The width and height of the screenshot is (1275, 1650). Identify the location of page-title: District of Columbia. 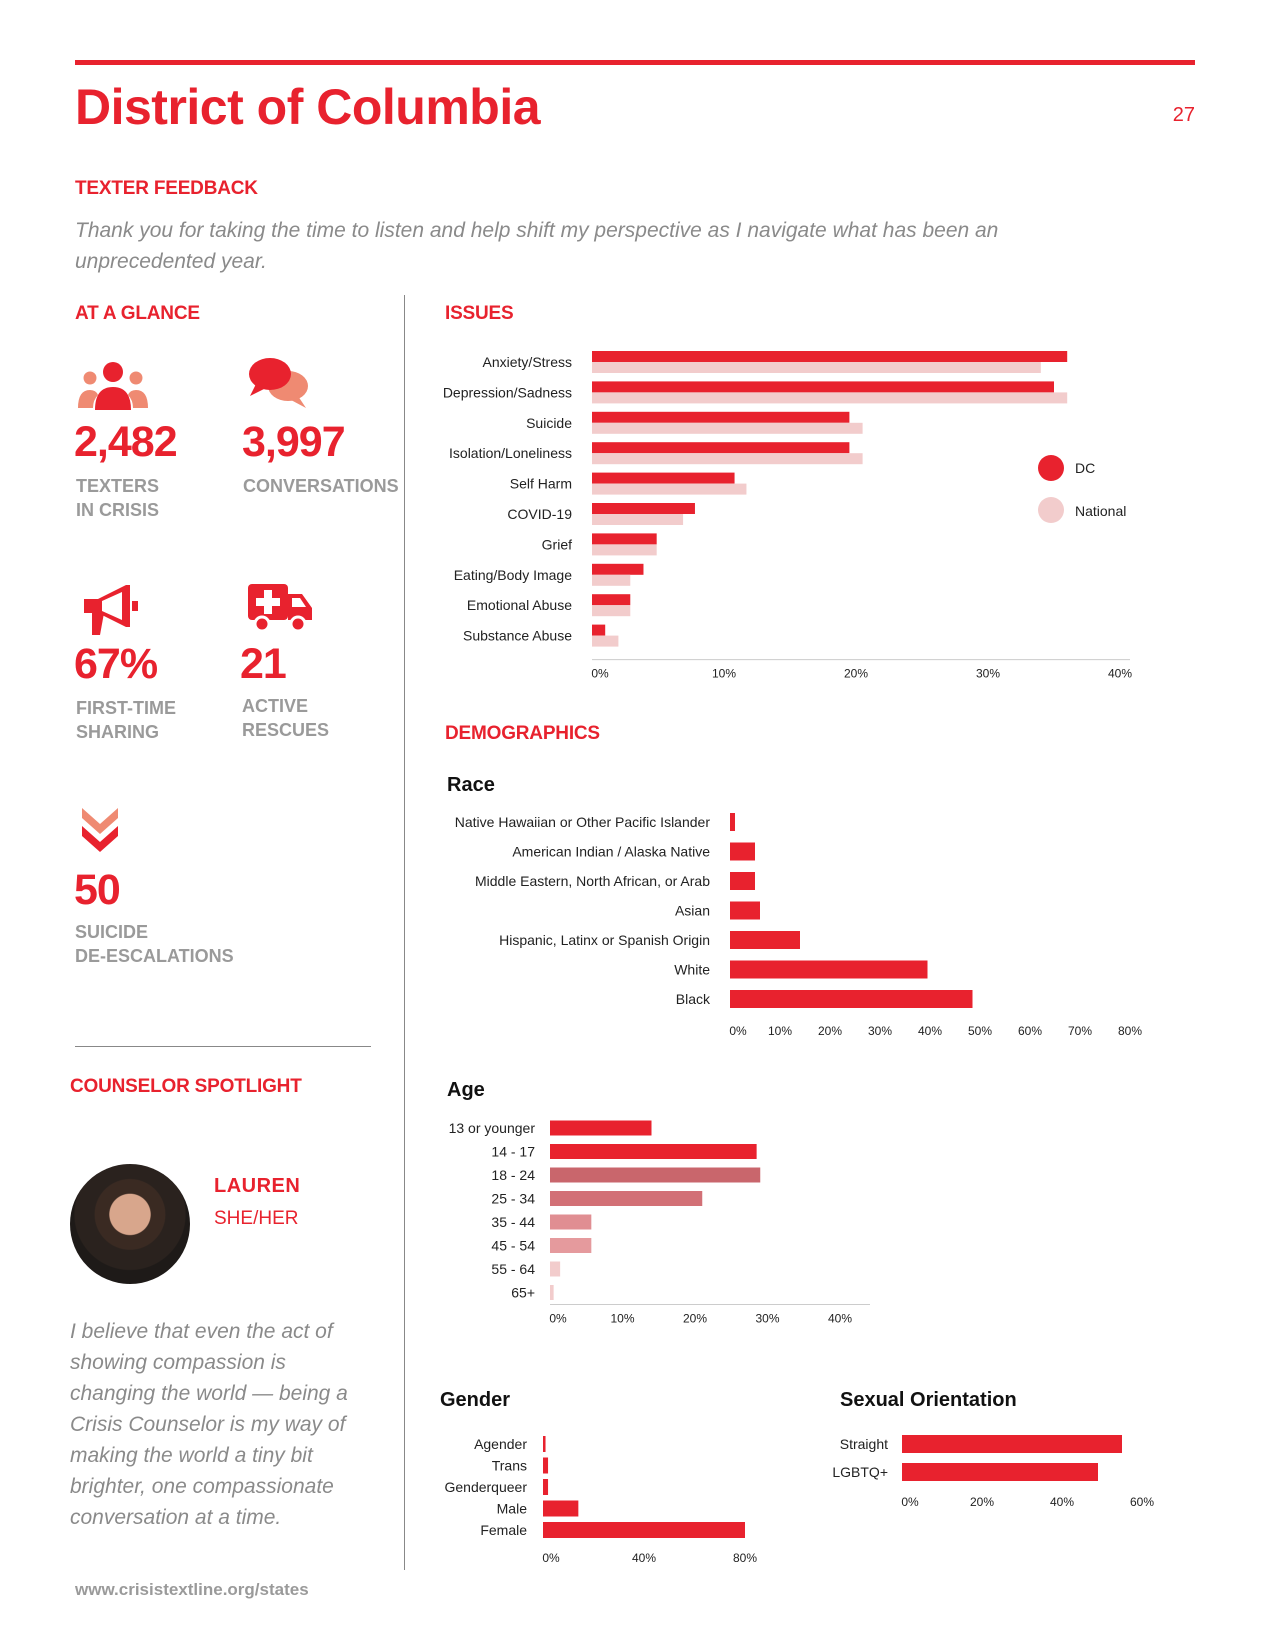
(308, 107).